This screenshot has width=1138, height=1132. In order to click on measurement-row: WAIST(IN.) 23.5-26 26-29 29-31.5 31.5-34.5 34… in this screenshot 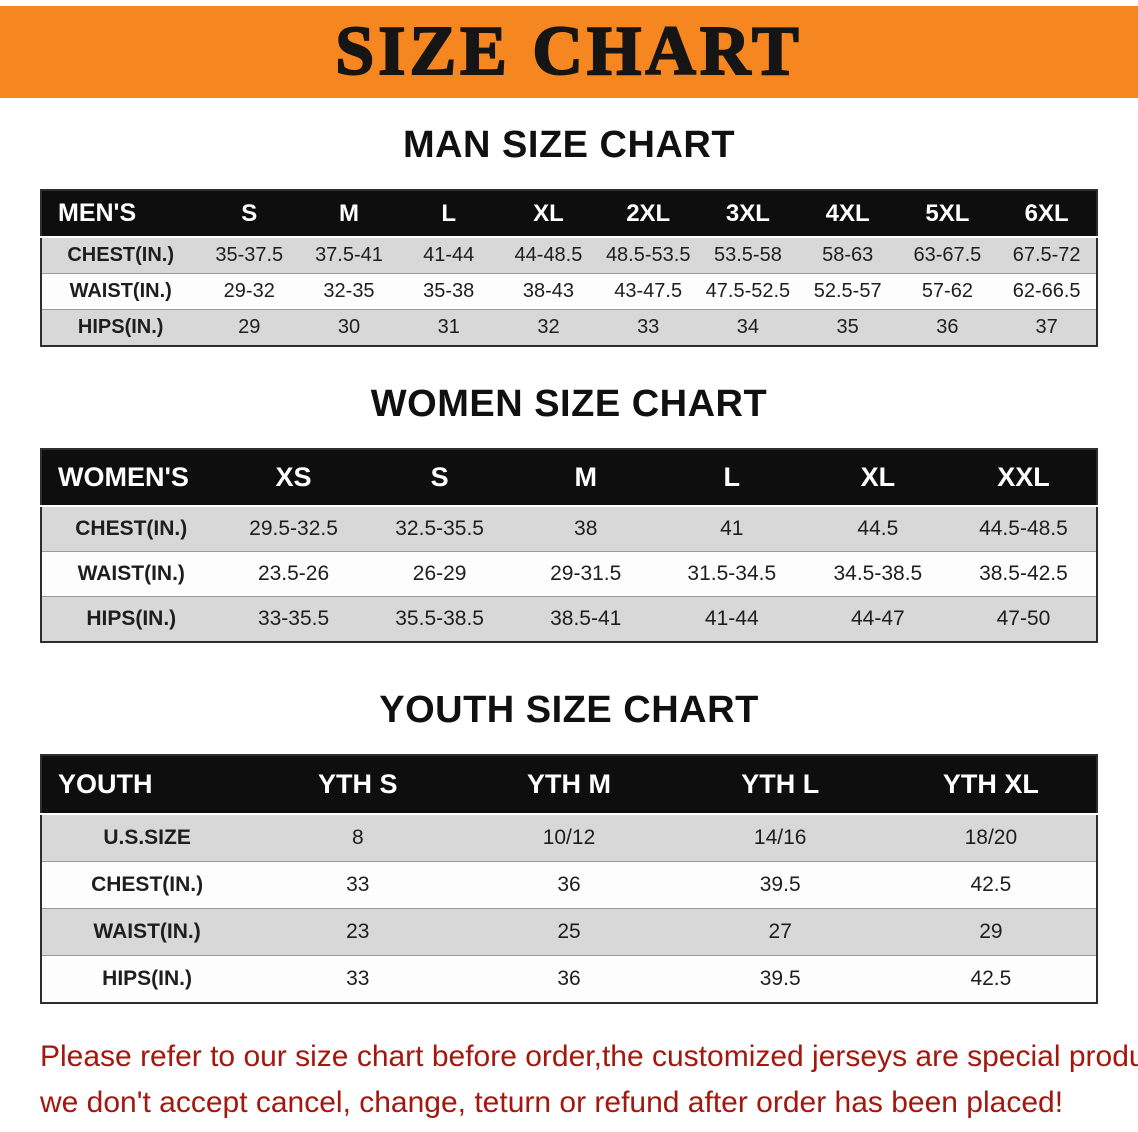, I will do `click(569, 574)`.